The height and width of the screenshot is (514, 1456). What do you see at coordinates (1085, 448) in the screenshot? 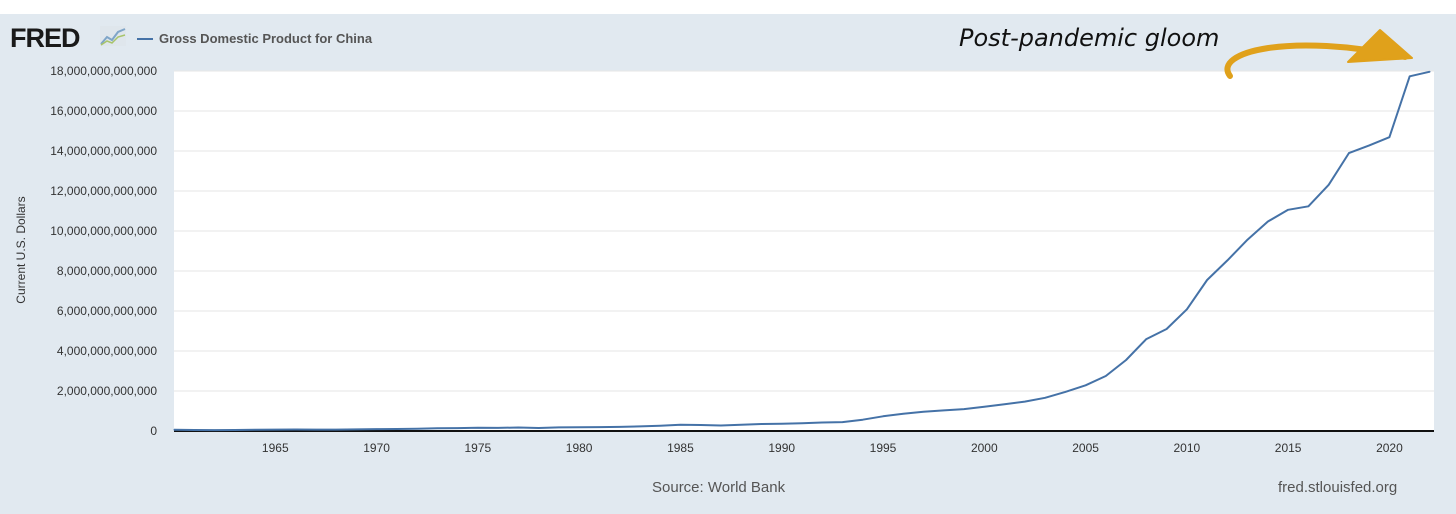
I see `x-tick-label: 2005` at bounding box center [1085, 448].